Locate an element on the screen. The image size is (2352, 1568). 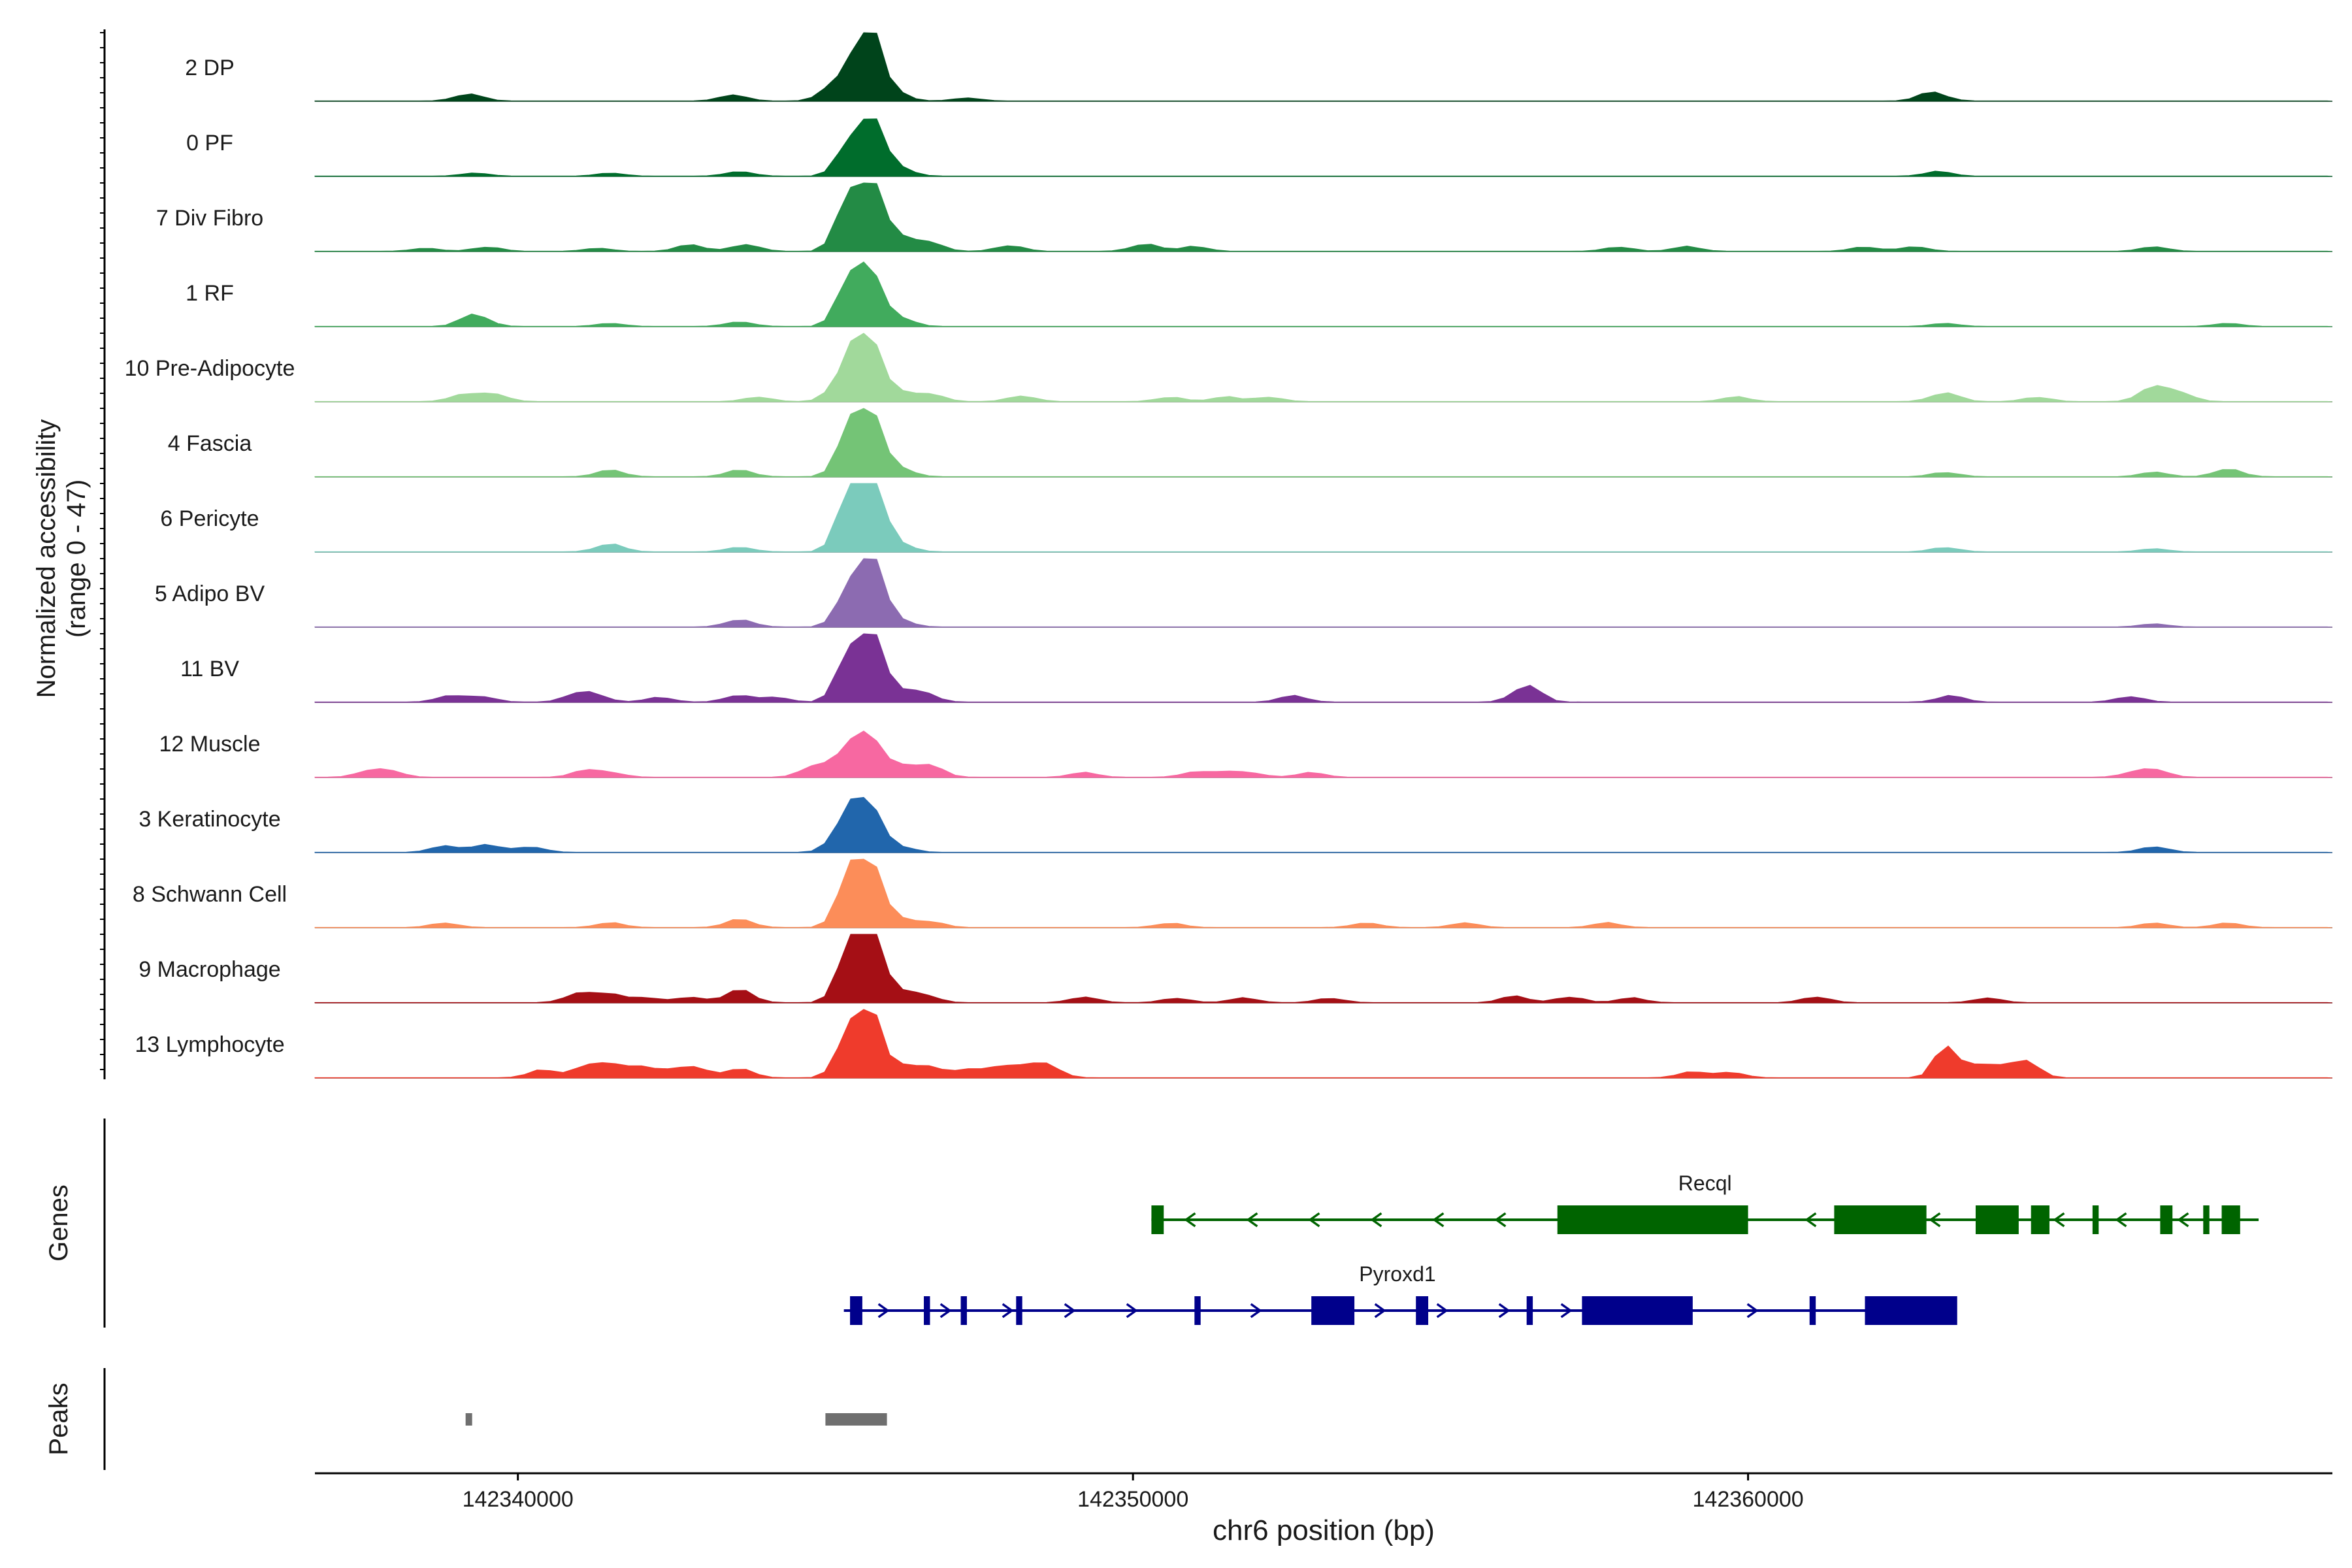
track-11-bv: 11 BV is located at coordinates (1256, 668).